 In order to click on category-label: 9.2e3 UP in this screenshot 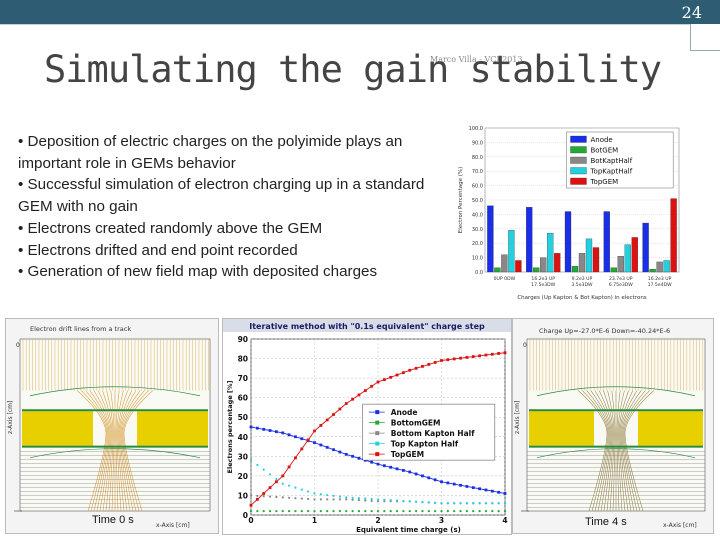, I will do `click(582, 279)`.